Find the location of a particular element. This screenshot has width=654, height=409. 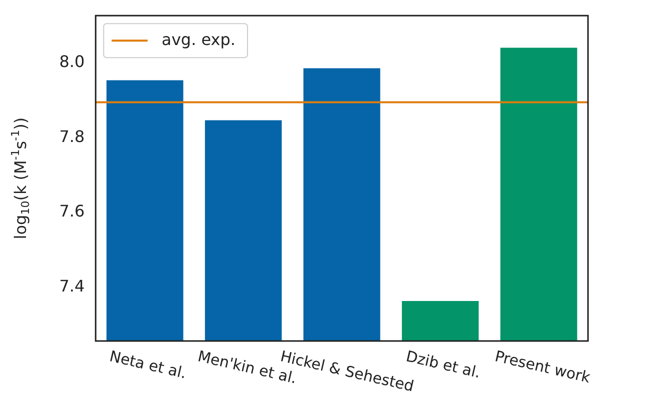

legend-label: avg. exp. is located at coordinates (199, 39).